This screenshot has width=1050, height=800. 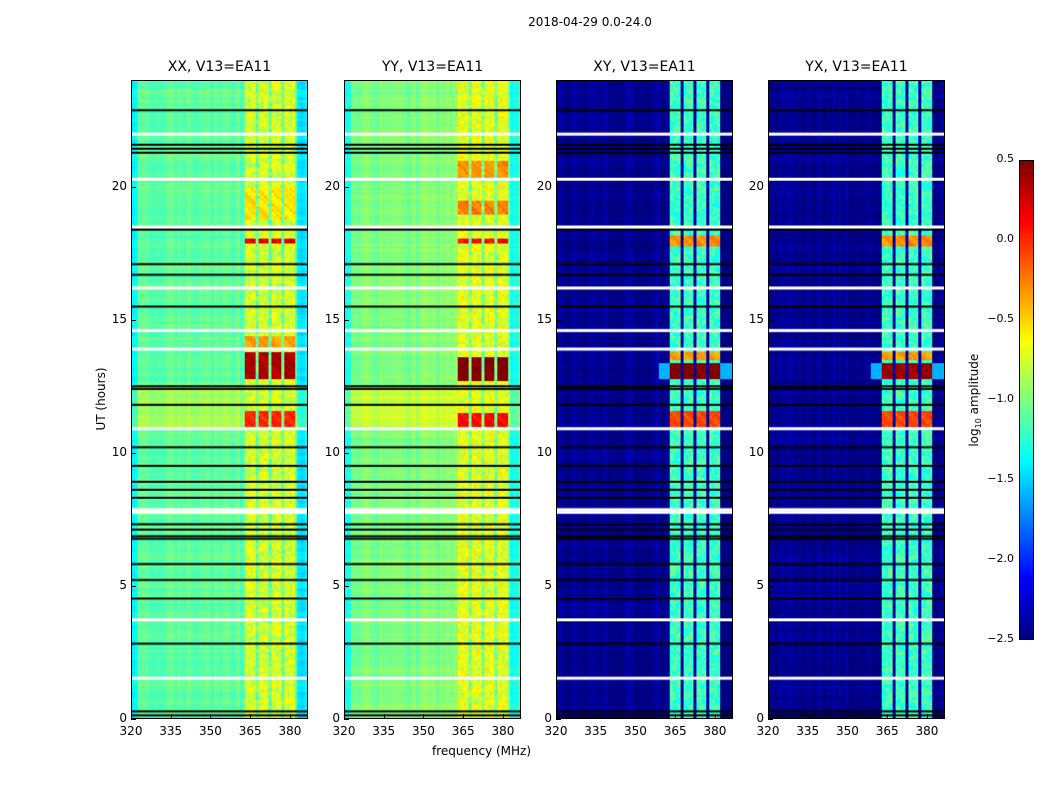 I want to click on y-axis-label: UT (hours), so click(x=101, y=399).